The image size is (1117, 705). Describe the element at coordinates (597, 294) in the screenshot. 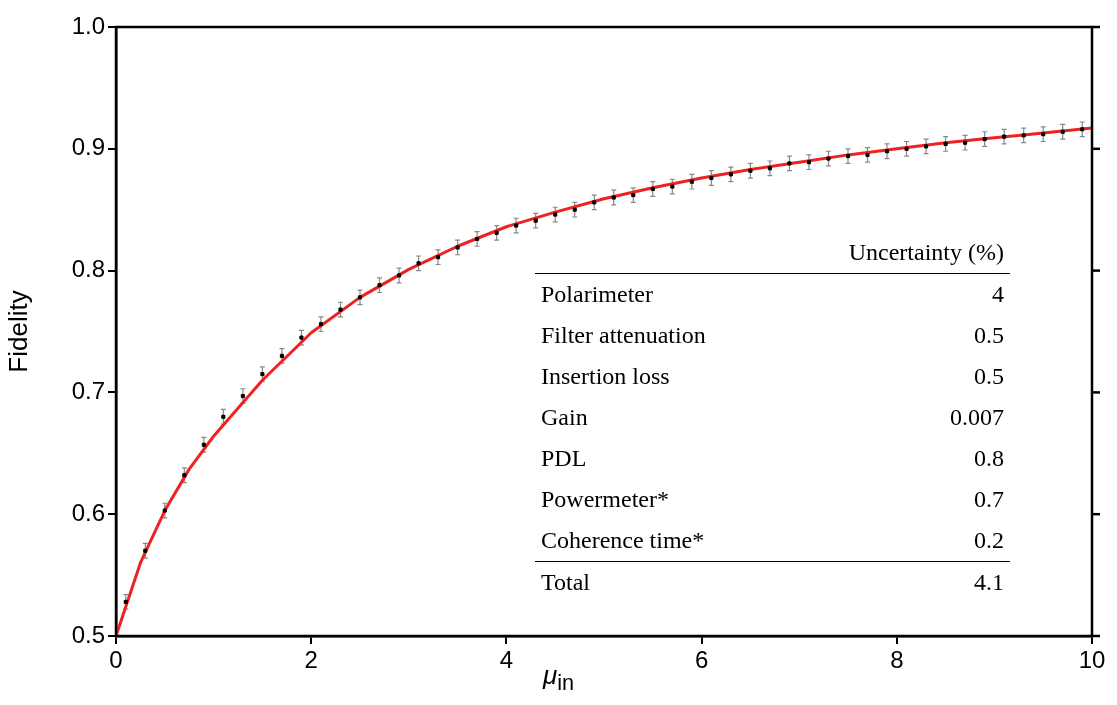

I see `annotation: Polarimeter` at that location.